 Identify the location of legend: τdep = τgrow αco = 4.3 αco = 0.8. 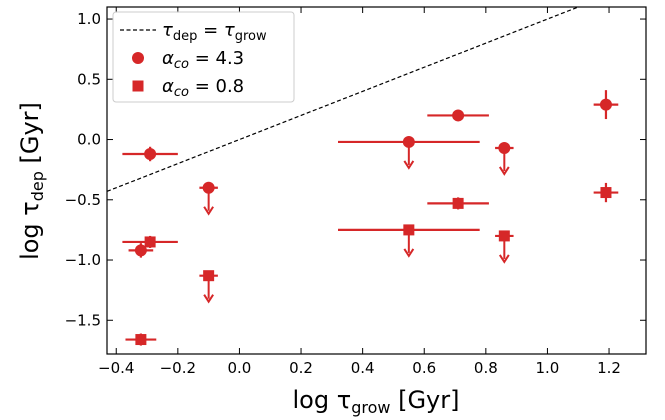
(203, 57).